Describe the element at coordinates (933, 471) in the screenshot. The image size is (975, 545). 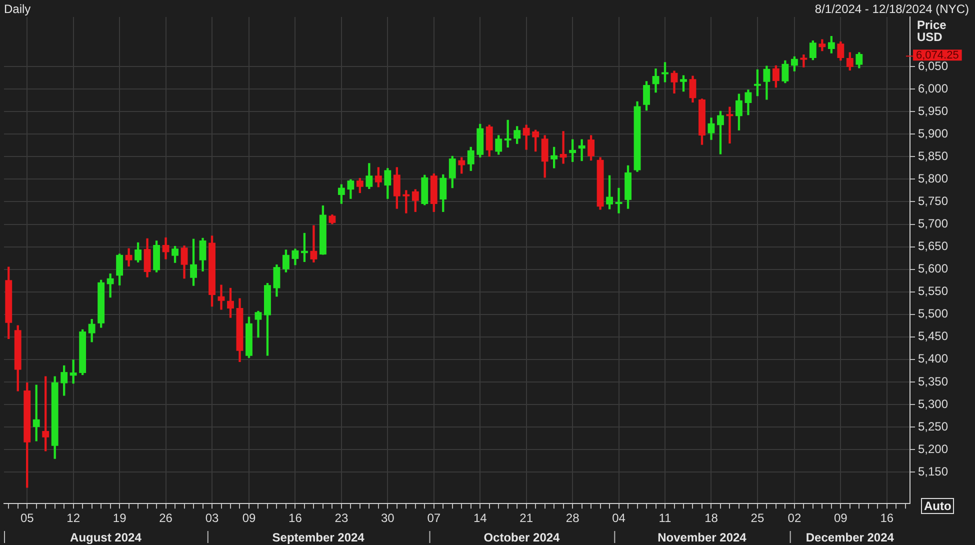
I see `y-tick-label: 5,150` at that location.